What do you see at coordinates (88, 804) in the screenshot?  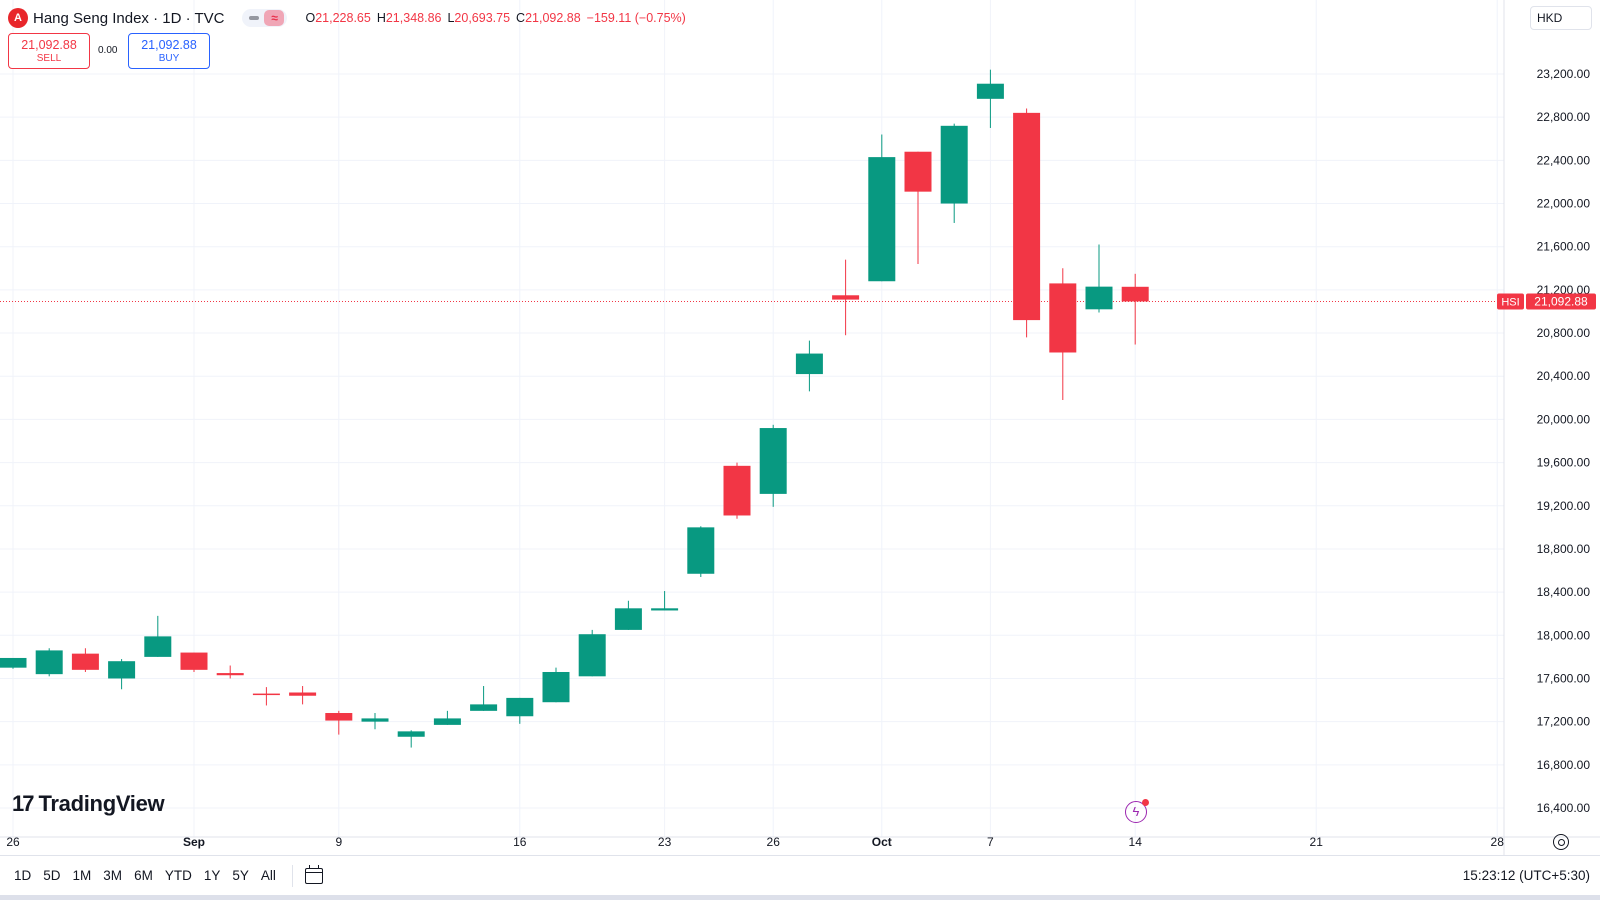 I see `tradingview-logo: 17 TradingView` at bounding box center [88, 804].